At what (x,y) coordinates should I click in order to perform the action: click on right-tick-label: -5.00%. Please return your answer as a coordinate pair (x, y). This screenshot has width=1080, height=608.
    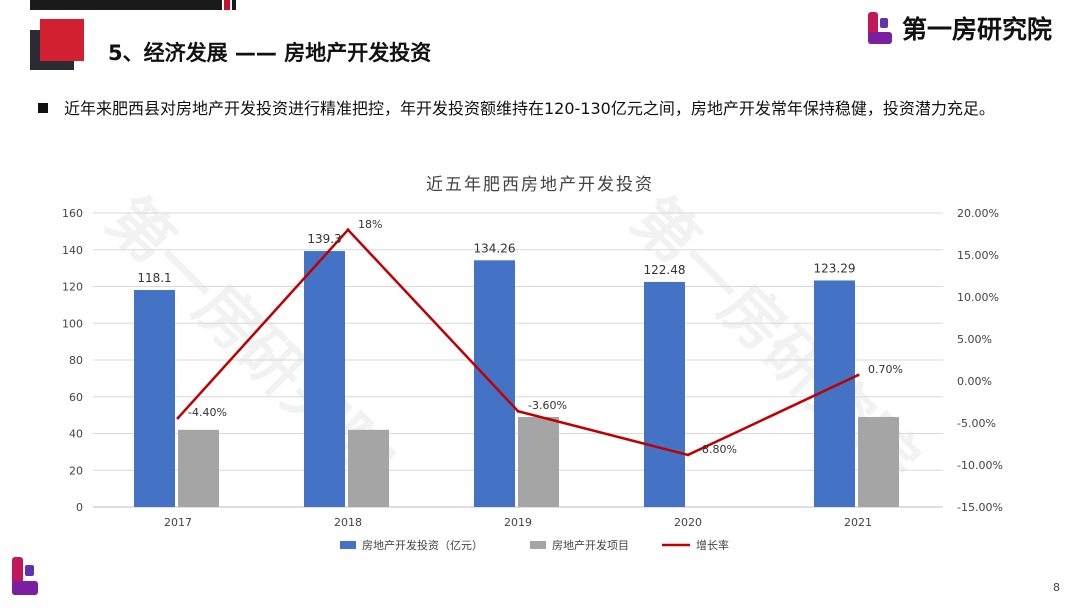
    Looking at the image, I should click on (976, 423).